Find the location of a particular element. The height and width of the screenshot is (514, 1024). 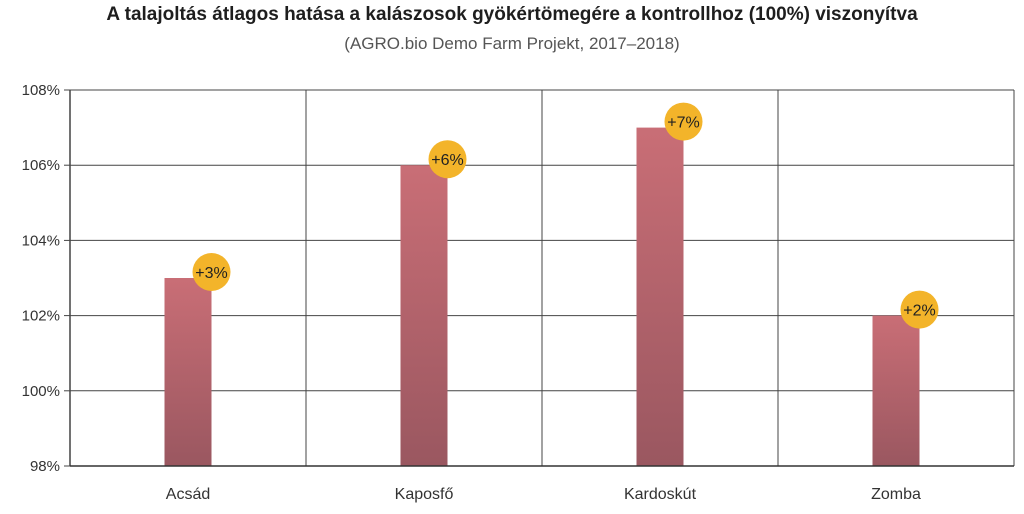

y-tick-label: 98% is located at coordinates (45, 466).